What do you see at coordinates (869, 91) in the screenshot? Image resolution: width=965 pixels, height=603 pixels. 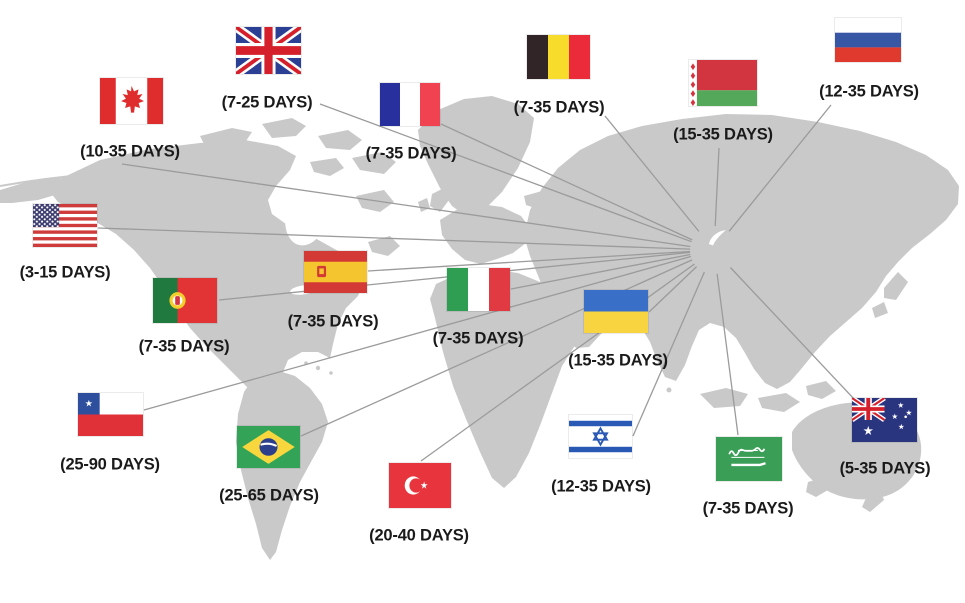 I see `russia-shipping-days-label: (12-35 DAYS)` at bounding box center [869, 91].